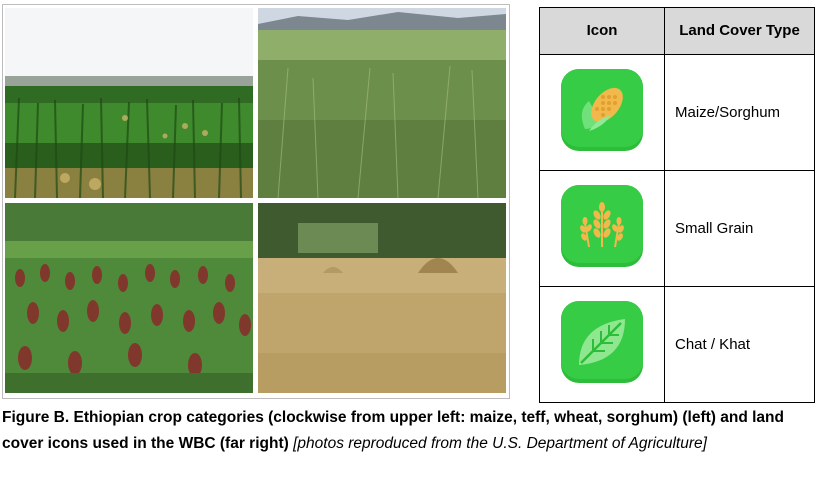 This screenshot has width=822, height=483. What do you see at coordinates (129, 103) in the screenshot?
I see `maize-photo` at bounding box center [129, 103].